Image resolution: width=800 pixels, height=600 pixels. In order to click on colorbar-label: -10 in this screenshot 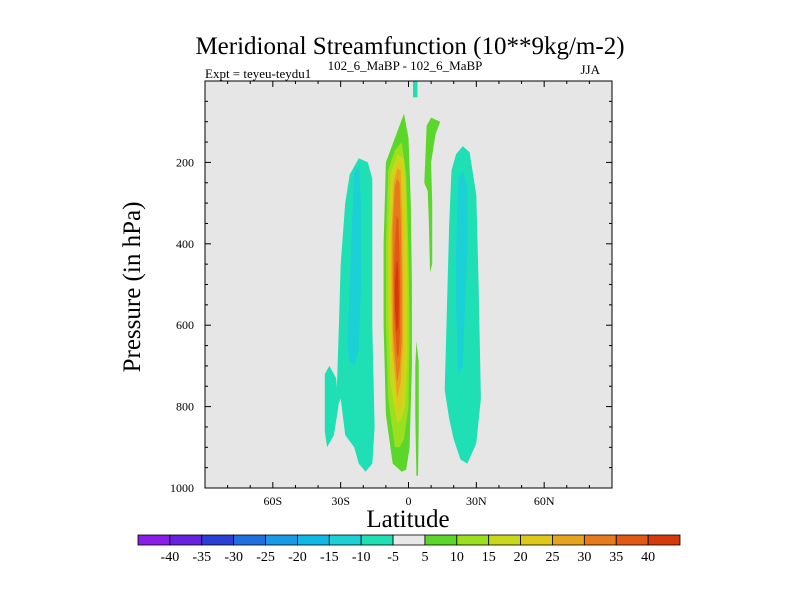, I will do `click(361, 557)`.